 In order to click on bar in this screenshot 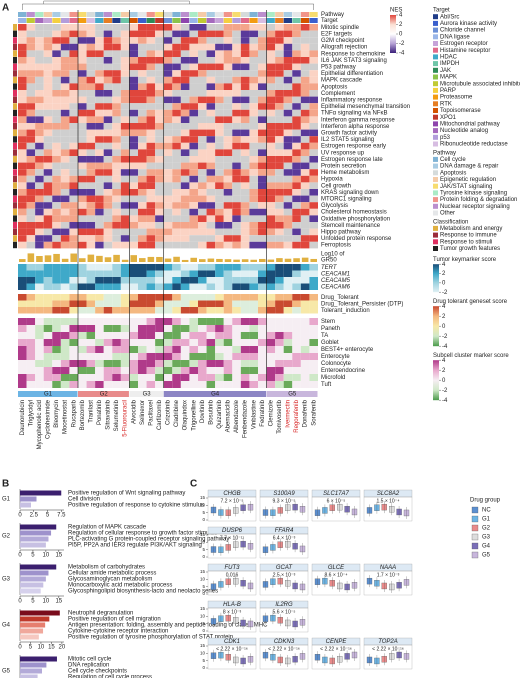, I will do `click(36, 533)`.